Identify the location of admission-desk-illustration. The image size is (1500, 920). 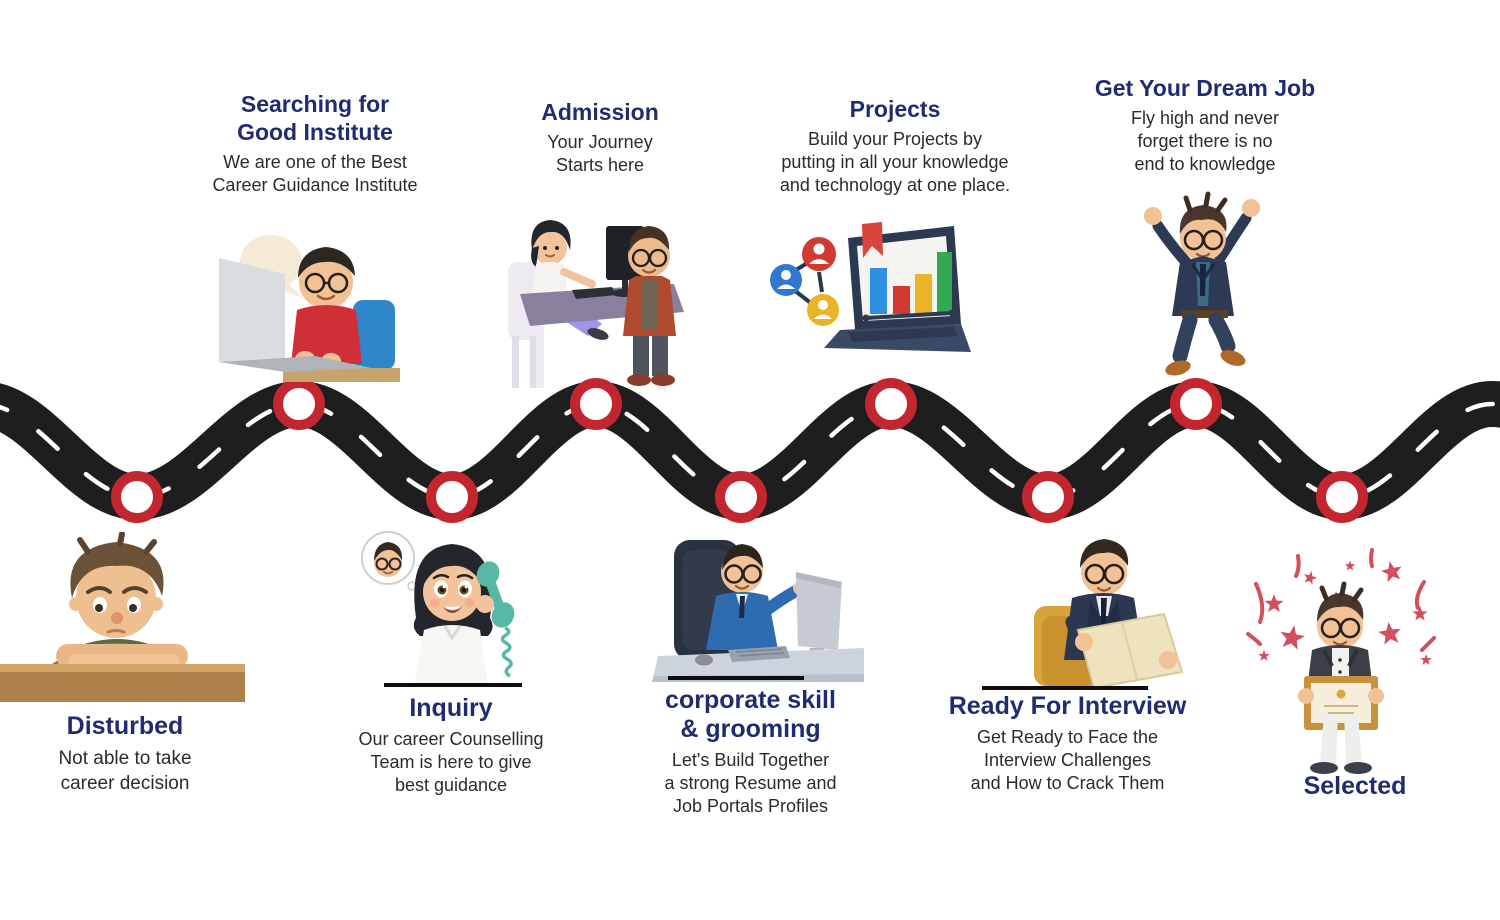
(596, 305).